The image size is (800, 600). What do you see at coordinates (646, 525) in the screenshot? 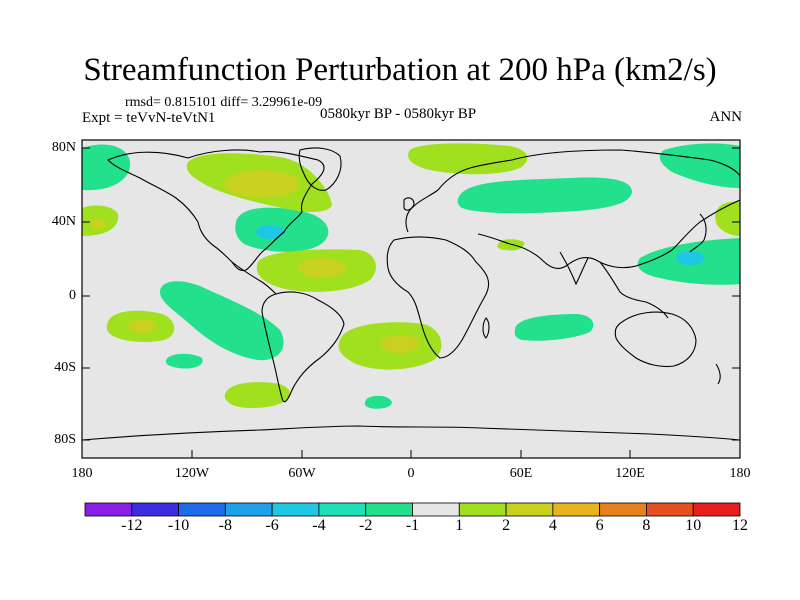
I see `colorbar-label: 8` at bounding box center [646, 525].